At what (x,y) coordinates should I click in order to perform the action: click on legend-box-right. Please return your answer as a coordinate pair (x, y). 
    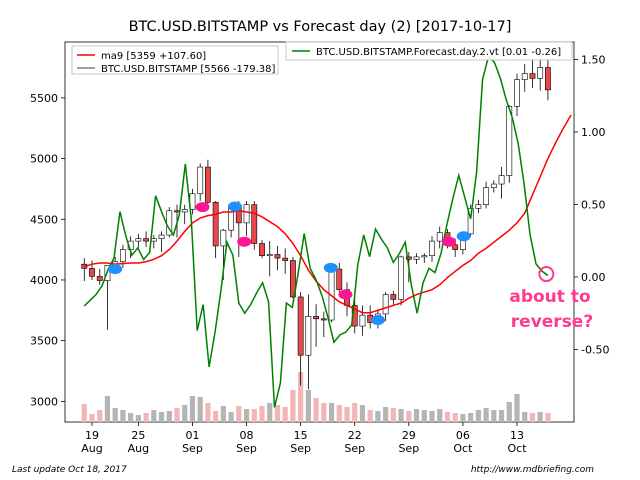
    Looking at the image, I should click on (429, 51).